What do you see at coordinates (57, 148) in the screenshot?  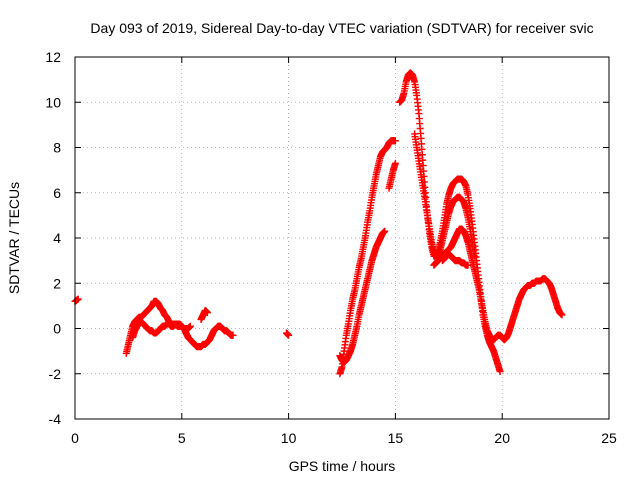 I see `y-tick-label: 8` at bounding box center [57, 148].